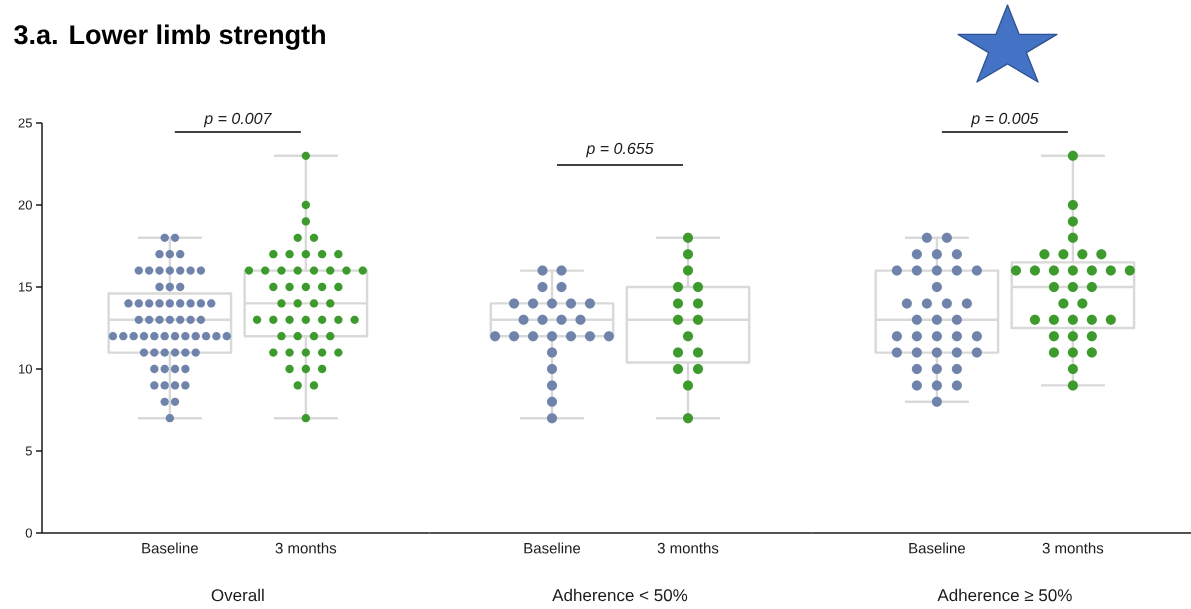 This screenshot has height=609, width=1191. What do you see at coordinates (1004, 595) in the screenshot?
I see `x-axis-title: Adherence ≥ 50%` at bounding box center [1004, 595].